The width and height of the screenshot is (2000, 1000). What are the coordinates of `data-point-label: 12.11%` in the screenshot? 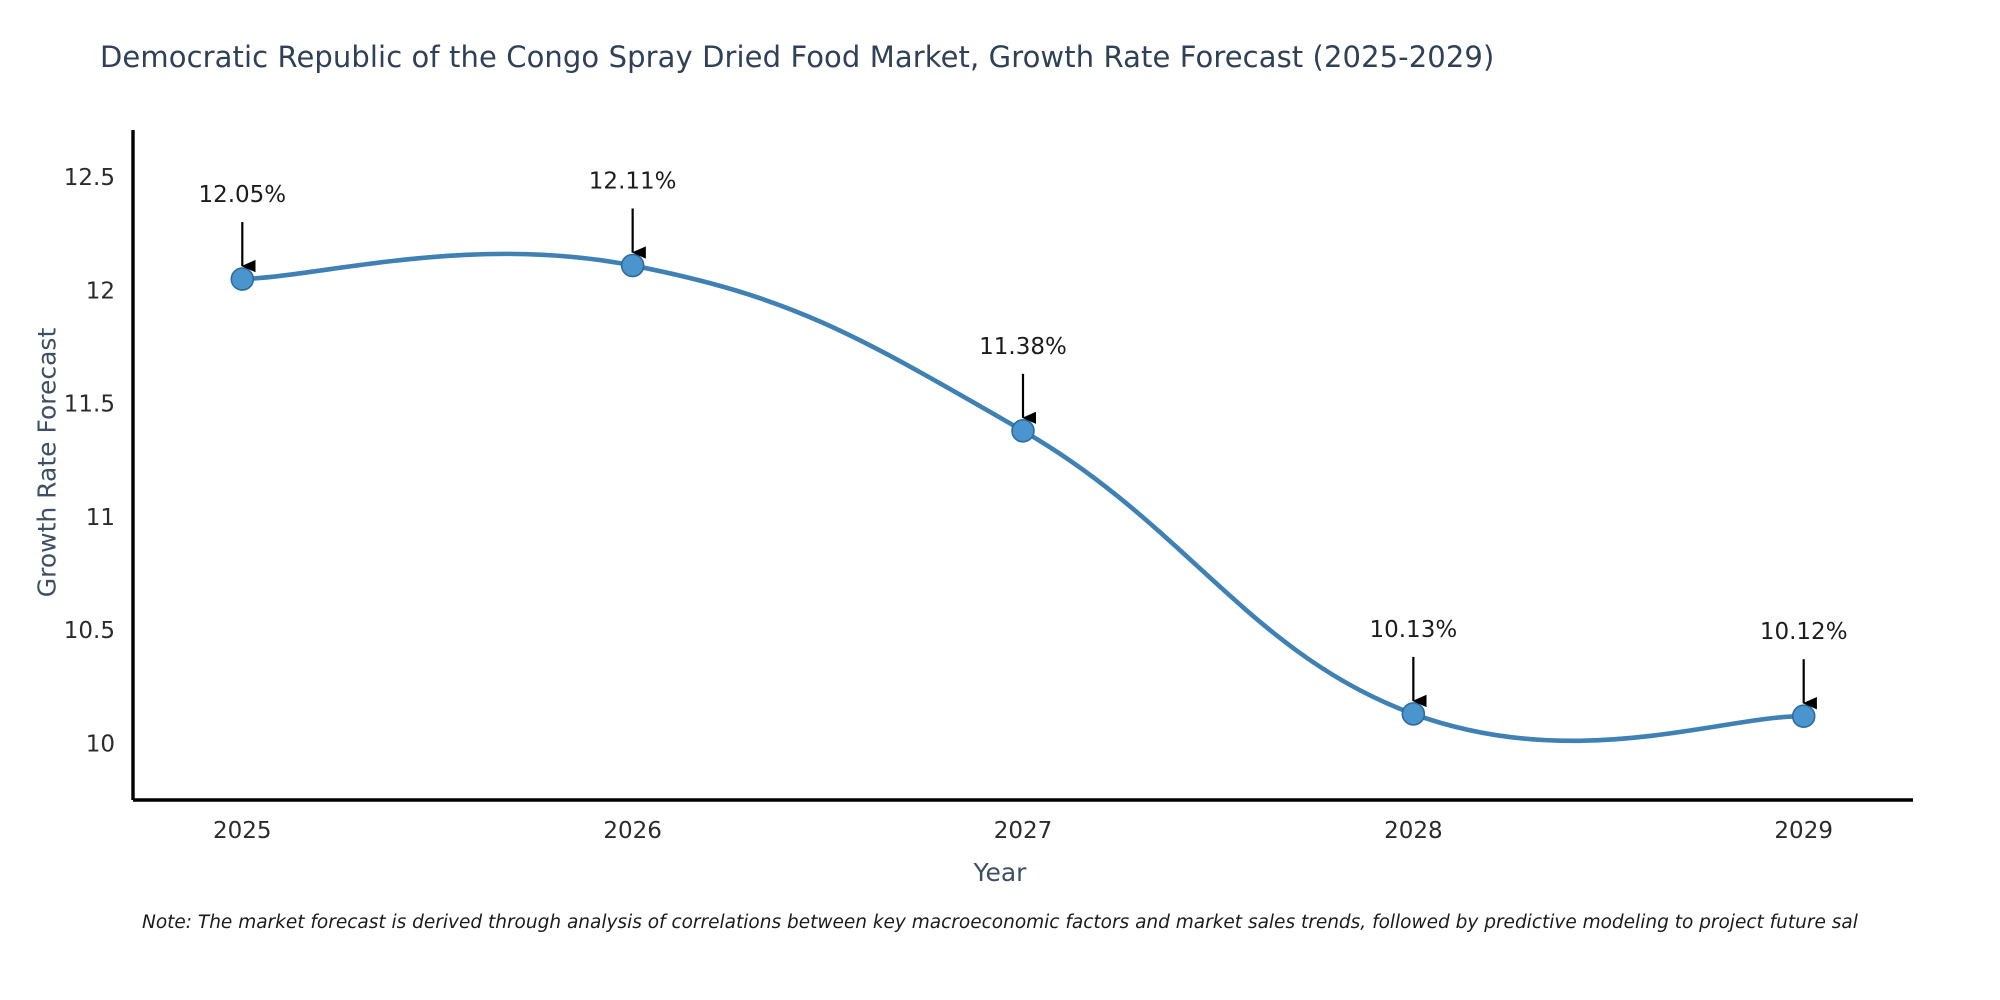 It's located at (633, 182).